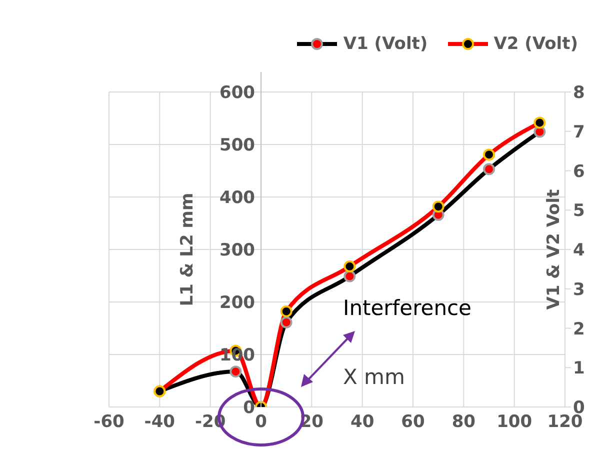  I want to click on legend-label: V2 (Volt), so click(536, 44).